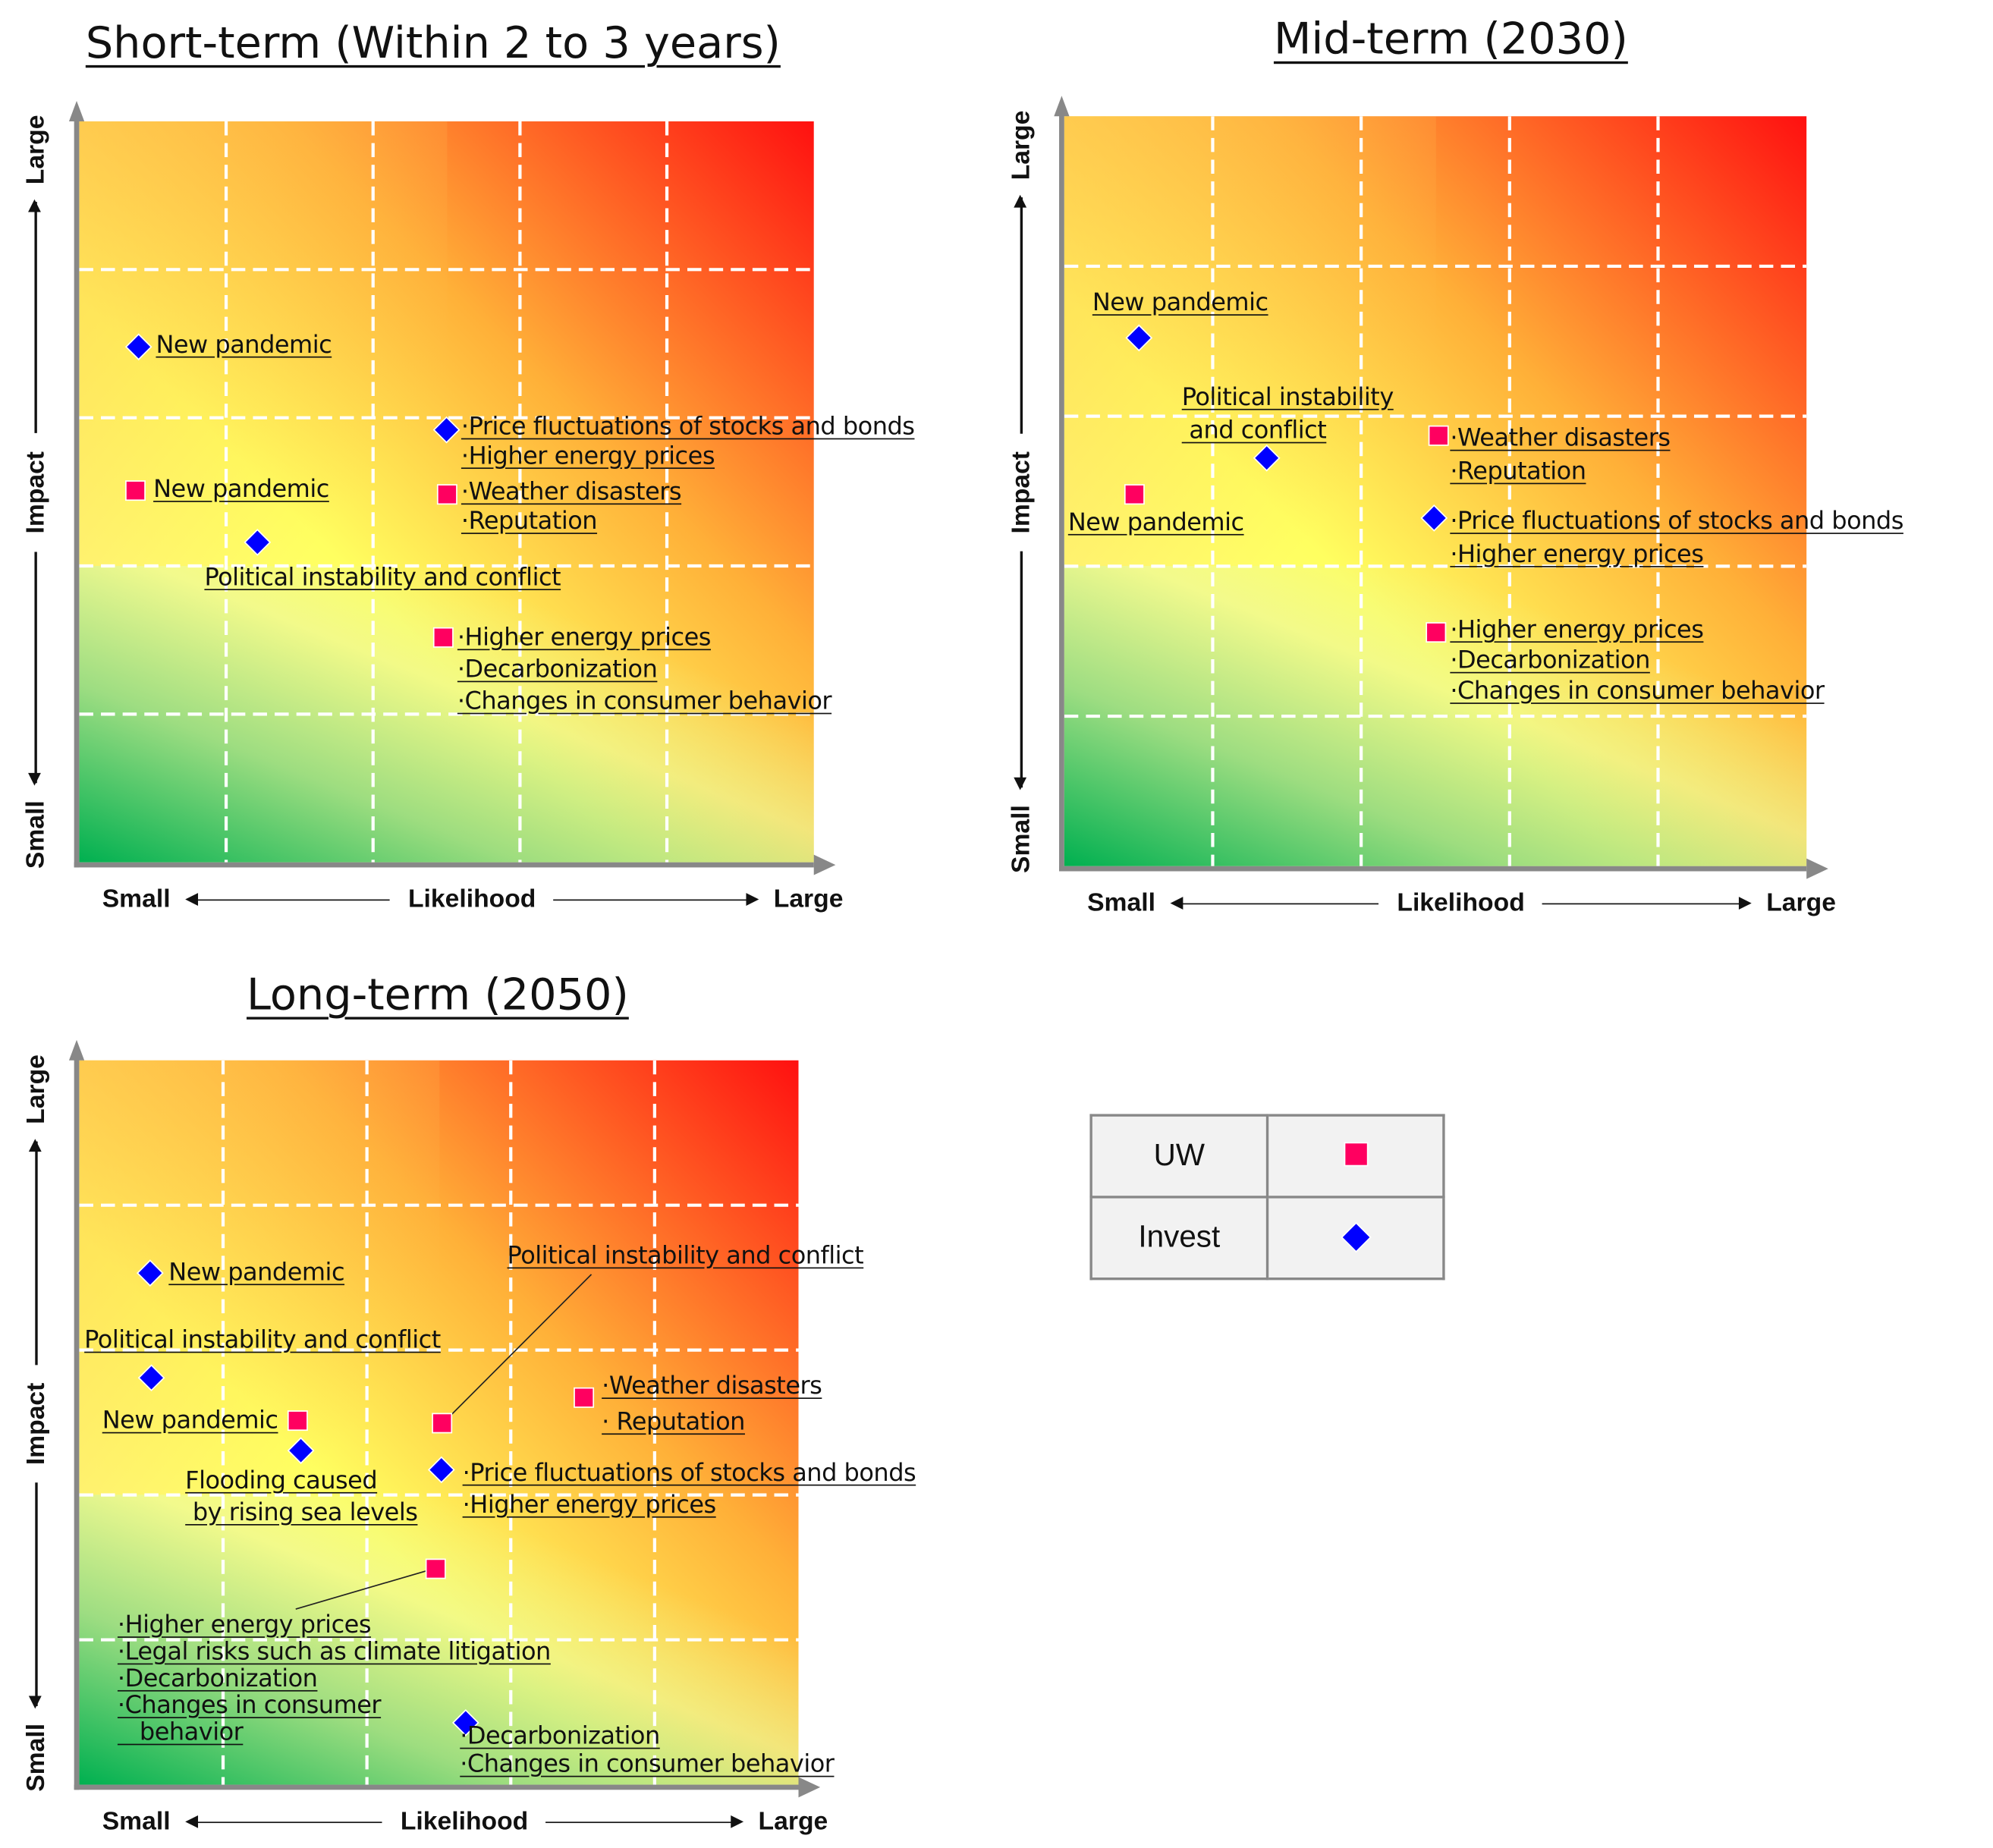  Describe the element at coordinates (433, 43) in the screenshot. I see `chart-title: Short-term (Within 2 to 3 years)` at that location.